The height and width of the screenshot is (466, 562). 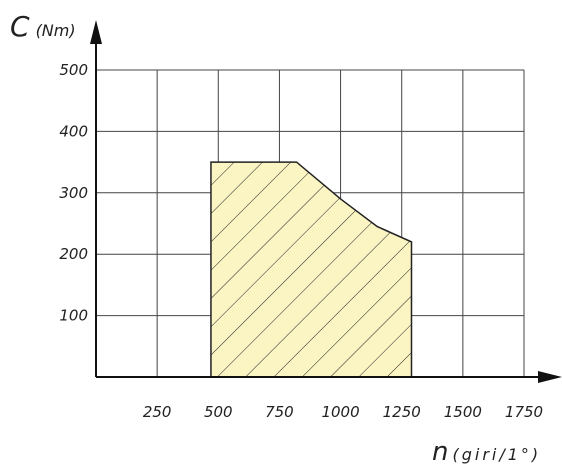 I want to click on x-tick-label: 250, so click(x=157, y=412).